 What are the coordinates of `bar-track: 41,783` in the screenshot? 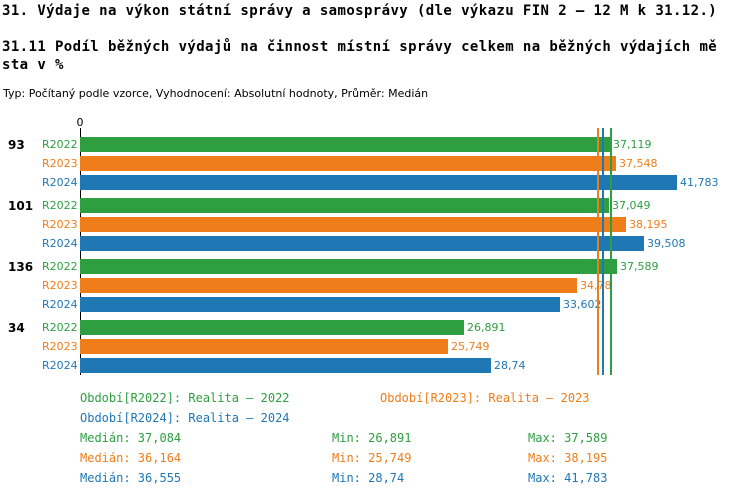 It's located at (415, 182).